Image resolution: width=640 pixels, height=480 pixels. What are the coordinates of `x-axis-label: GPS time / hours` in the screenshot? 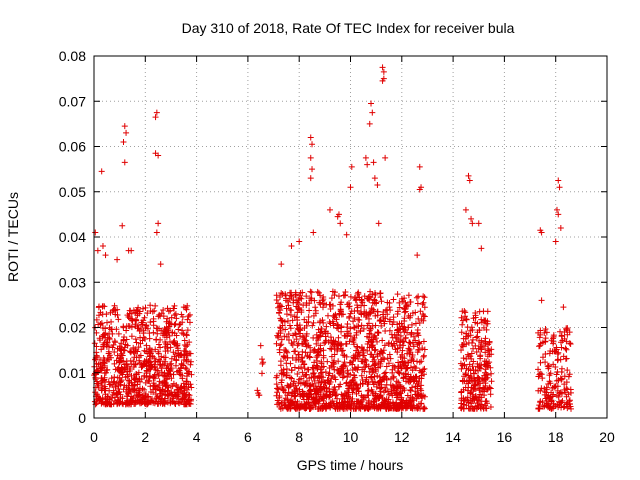 It's located at (350, 465).